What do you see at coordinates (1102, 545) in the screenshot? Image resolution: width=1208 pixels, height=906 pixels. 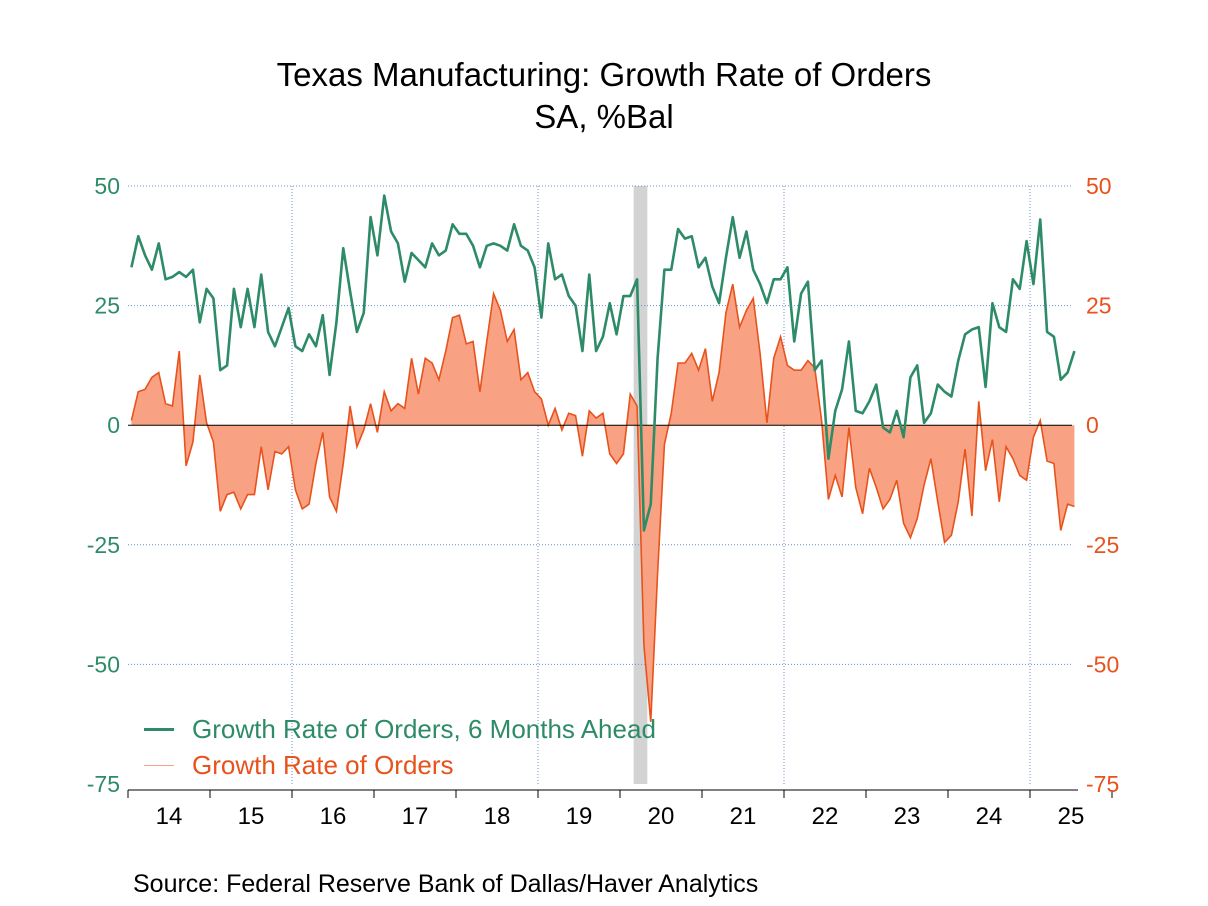 I see `y-right-tick-label-3: -25` at bounding box center [1102, 545].